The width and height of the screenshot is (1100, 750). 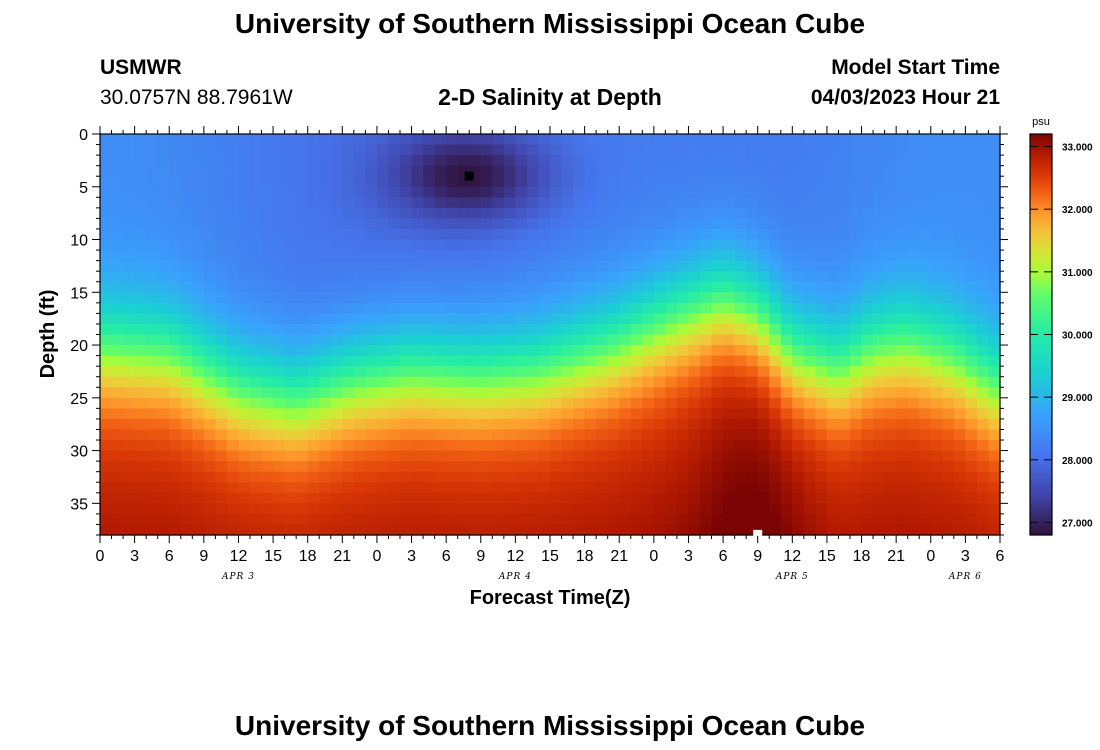 I want to click on x-tick-label: 12, so click(x=515, y=556).